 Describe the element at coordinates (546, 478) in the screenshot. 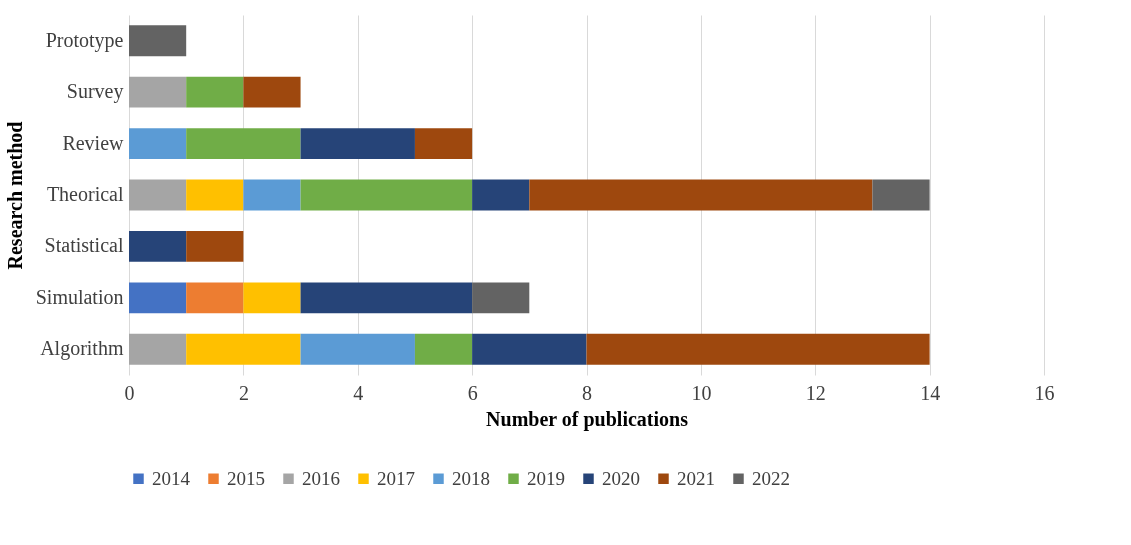

I see `legend-label: 2019` at that location.